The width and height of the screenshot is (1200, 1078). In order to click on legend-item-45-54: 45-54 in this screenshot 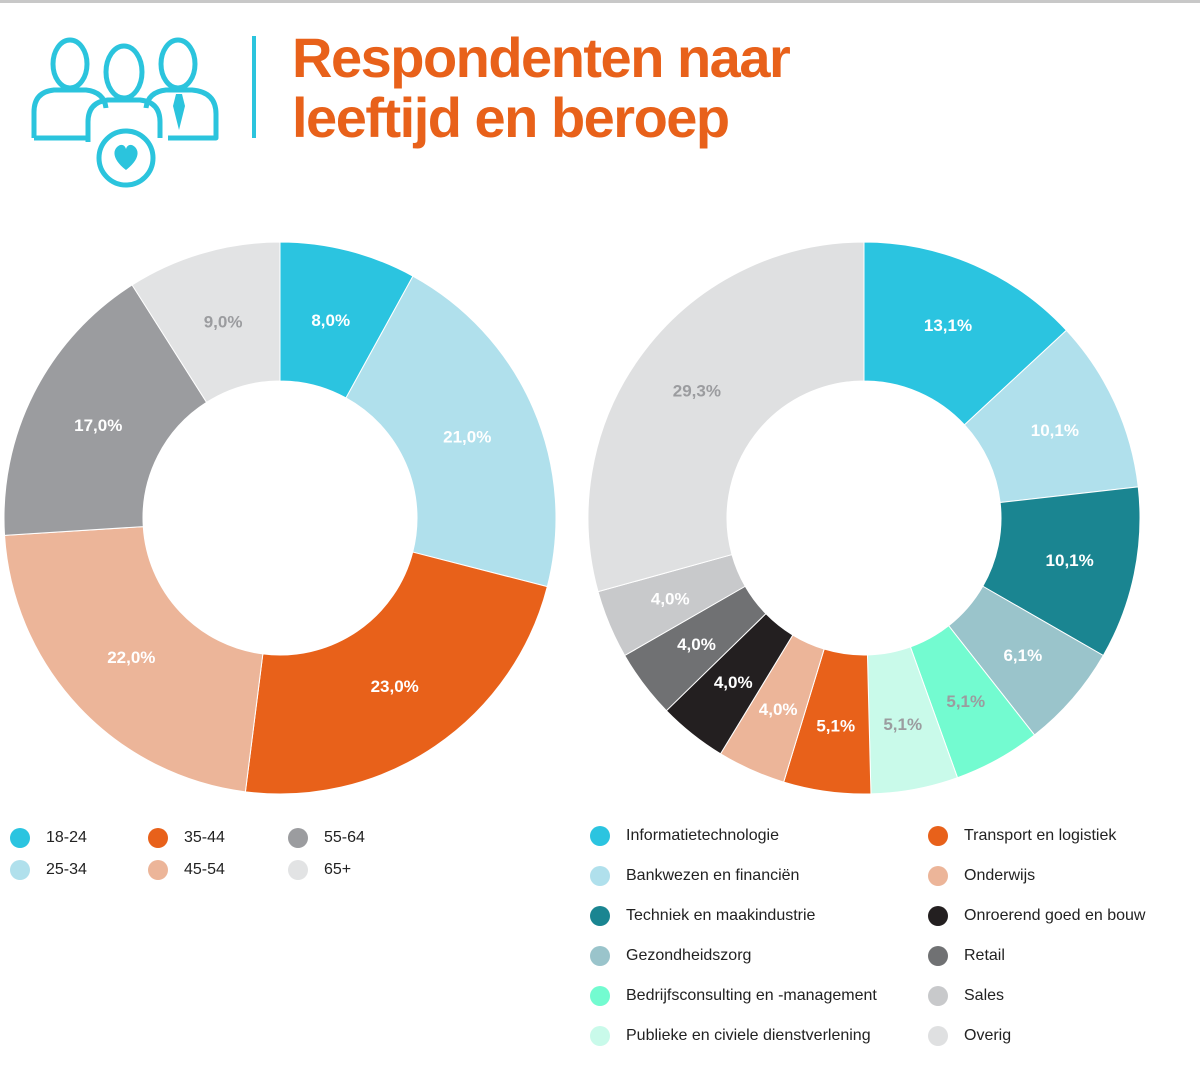, I will do `click(186, 870)`.